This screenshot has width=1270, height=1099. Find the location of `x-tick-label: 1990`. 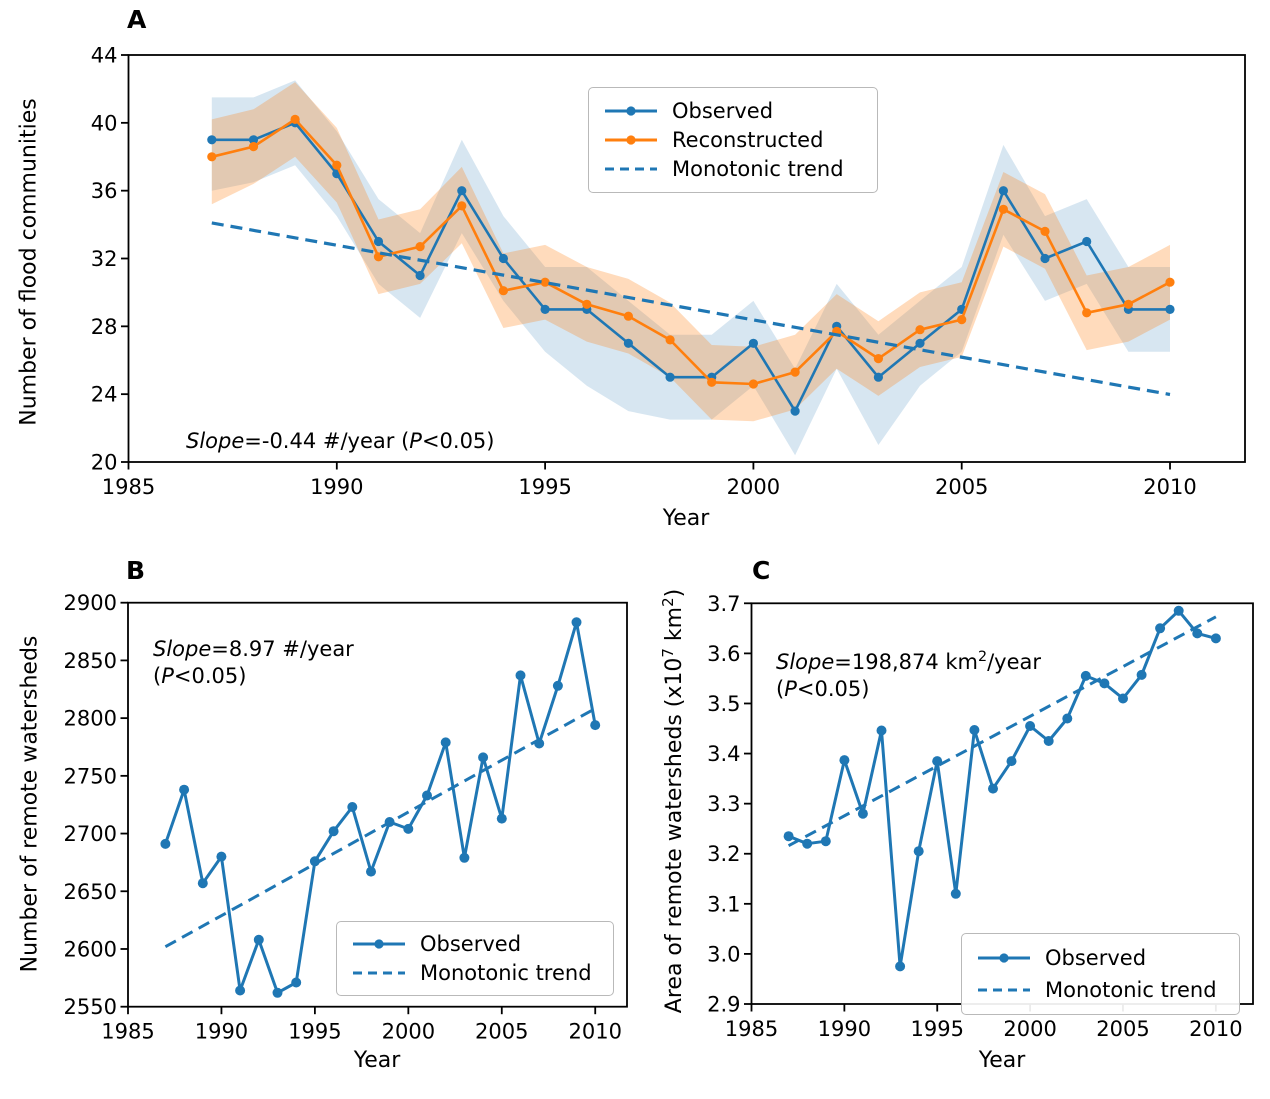

x-tick-label: 1990 is located at coordinates (336, 487).